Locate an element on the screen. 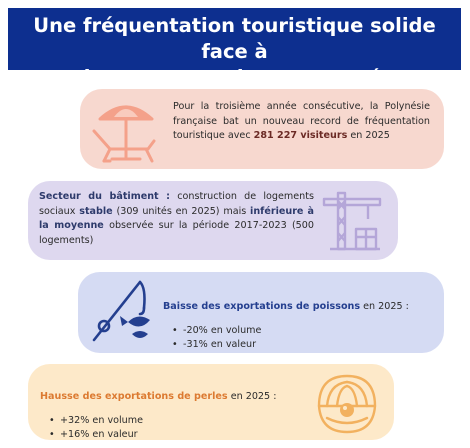 The height and width of the screenshot is (448, 470). visitors-count: 281 227 visiteurs is located at coordinates (300, 136).